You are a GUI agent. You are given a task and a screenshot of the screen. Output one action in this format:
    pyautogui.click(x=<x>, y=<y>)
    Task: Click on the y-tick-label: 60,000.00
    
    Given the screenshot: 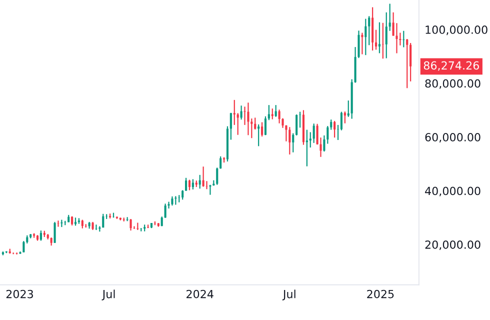 What is the action you would take?
    pyautogui.click(x=452, y=138)
    